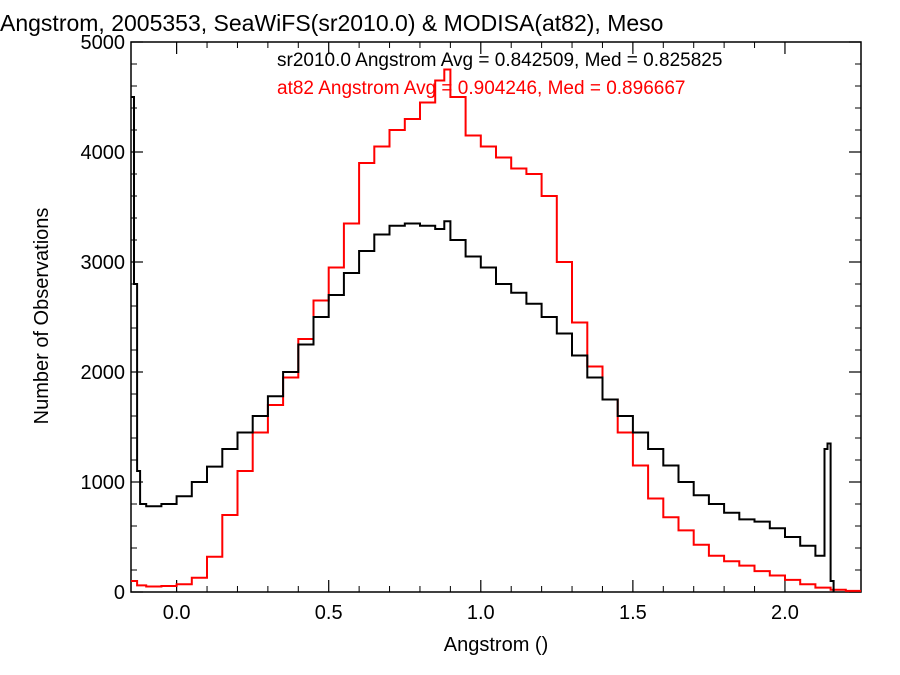 This screenshot has width=900, height=675. Describe the element at coordinates (329, 613) in the screenshot. I see `x-tick-label: 0.5` at that location.